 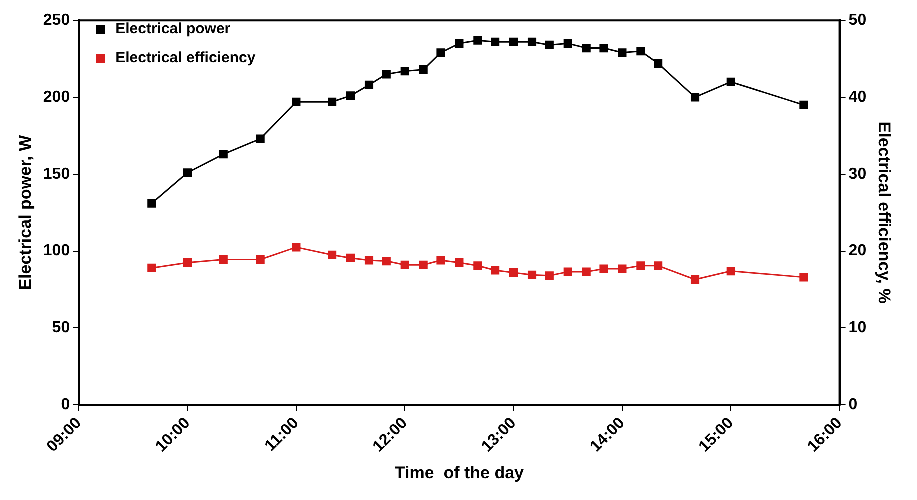 What do you see at coordinates (186, 58) in the screenshot?
I see `legend-label: Electrical efficiency` at bounding box center [186, 58].